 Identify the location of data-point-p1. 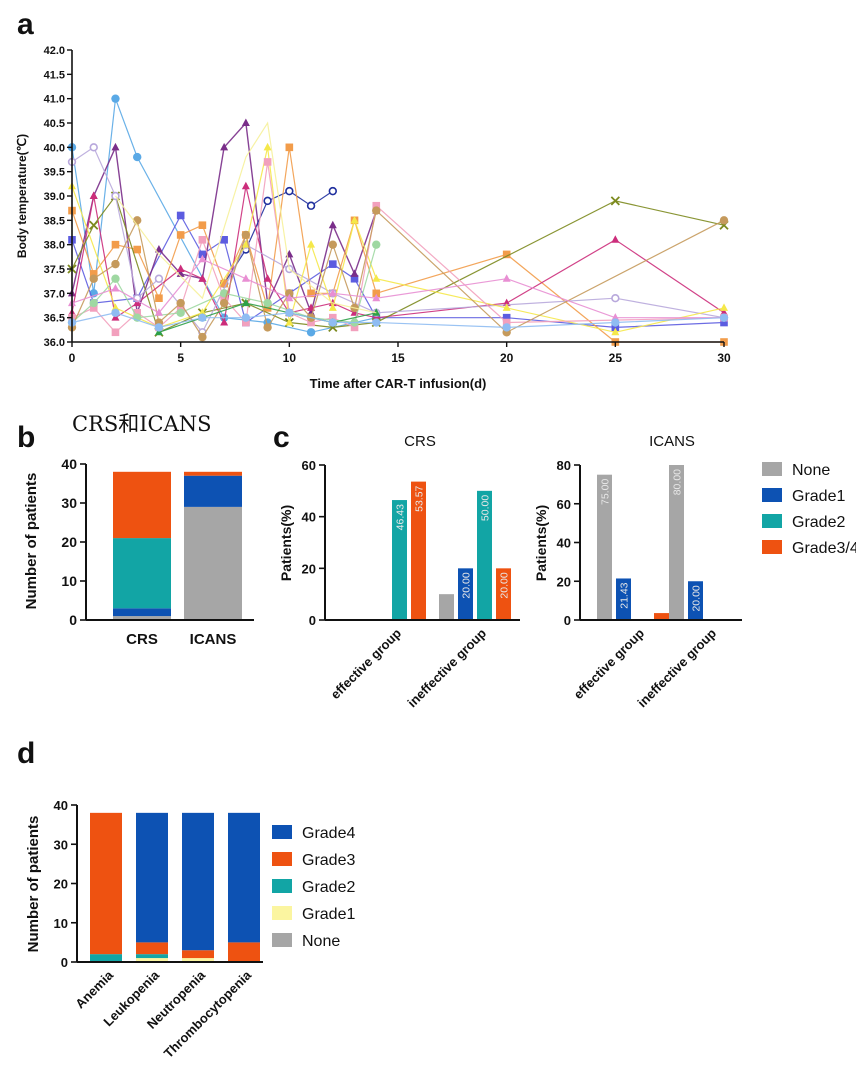
(311, 332).